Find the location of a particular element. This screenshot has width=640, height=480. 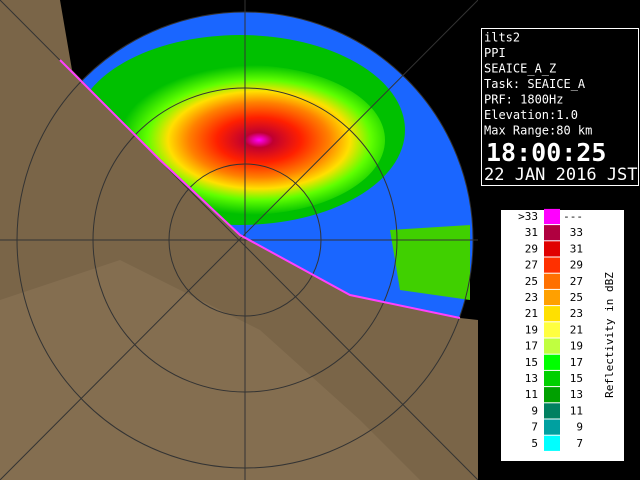

legend-low-label: 17 is located at coordinates (531, 346).